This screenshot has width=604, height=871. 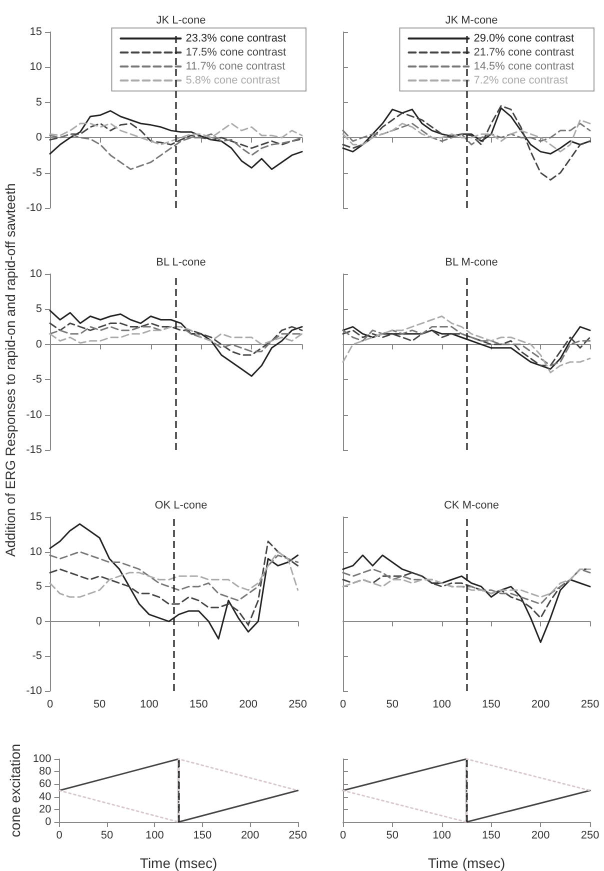 What do you see at coordinates (42, 759) in the screenshot?
I see `y-tick-label: 100` at bounding box center [42, 759].